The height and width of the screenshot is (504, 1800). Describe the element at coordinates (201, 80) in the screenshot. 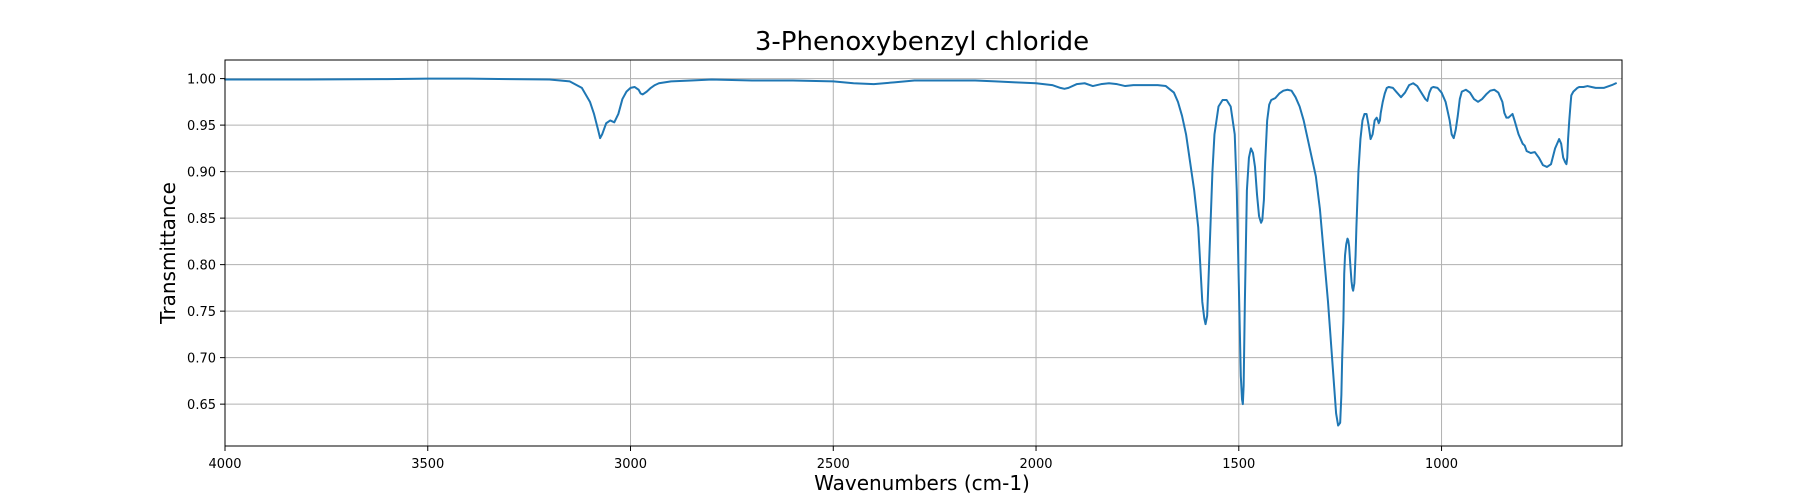

I see `y-tick-label: 1.00` at that location.